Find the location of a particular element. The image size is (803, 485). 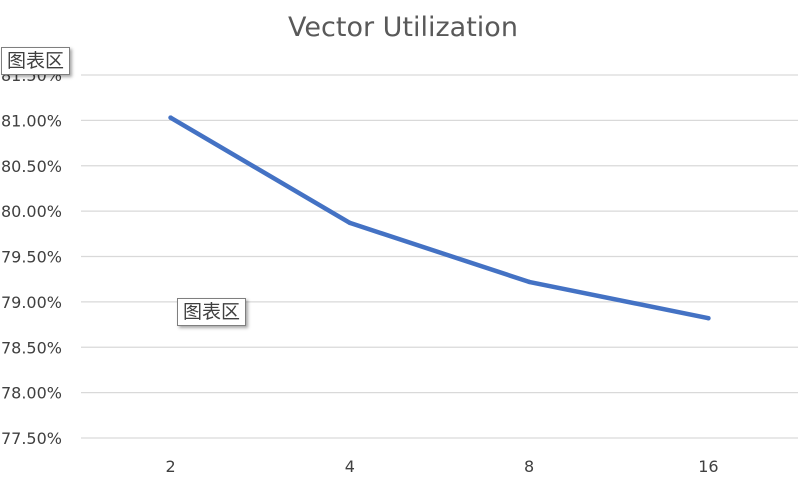

y-tick-label: 79.00% is located at coordinates (31, 302).